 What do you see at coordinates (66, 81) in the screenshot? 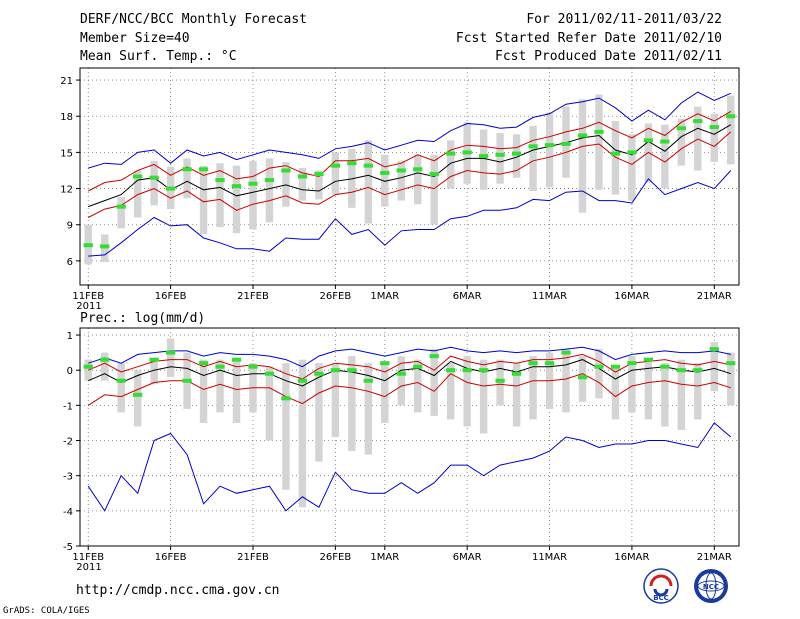
I see `temp-ytick-label: 21` at bounding box center [66, 81].